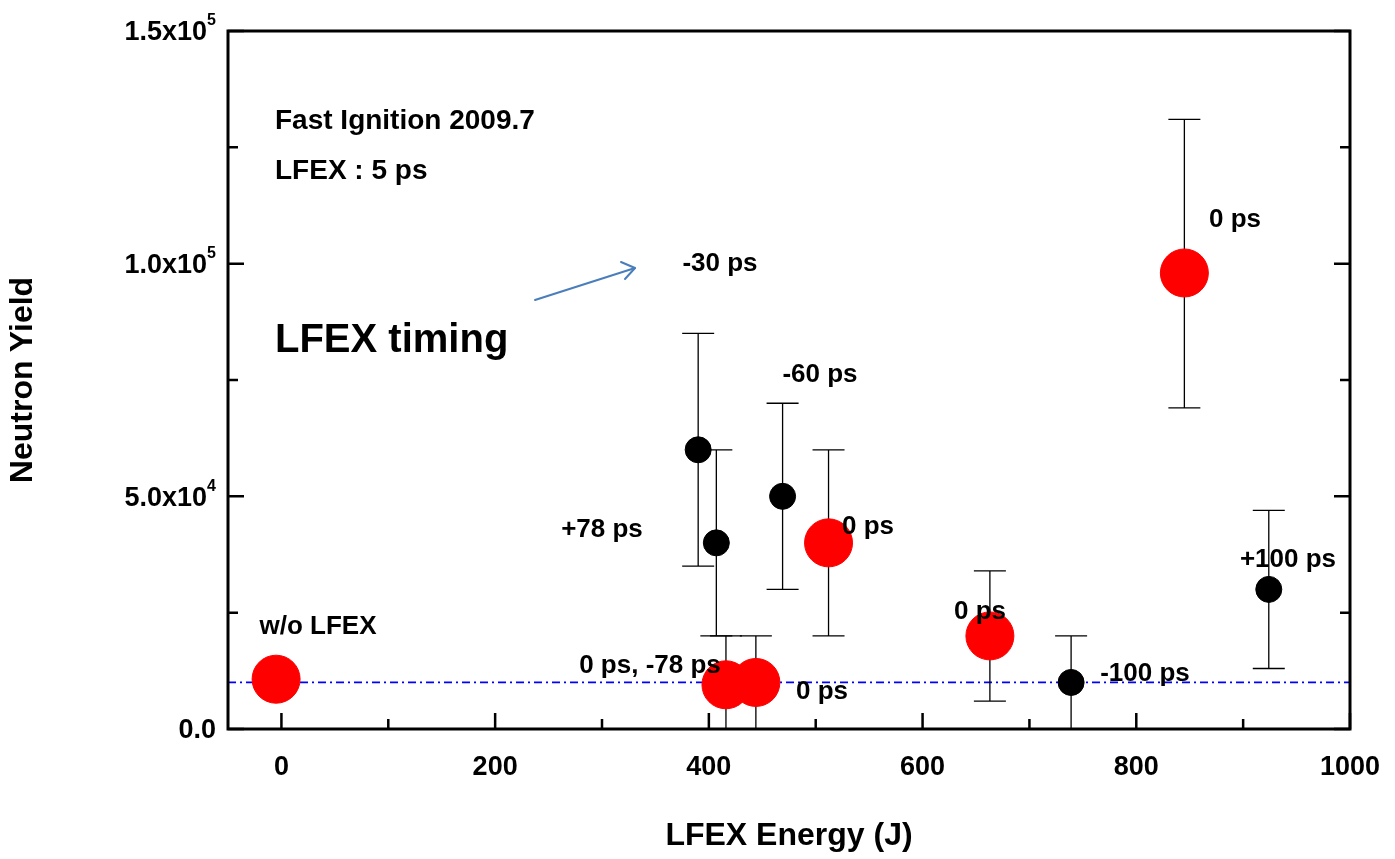 The width and height of the screenshot is (1395, 859). Describe the element at coordinates (351, 169) in the screenshot. I see `annotation: LFEX : 5 ps` at that location.